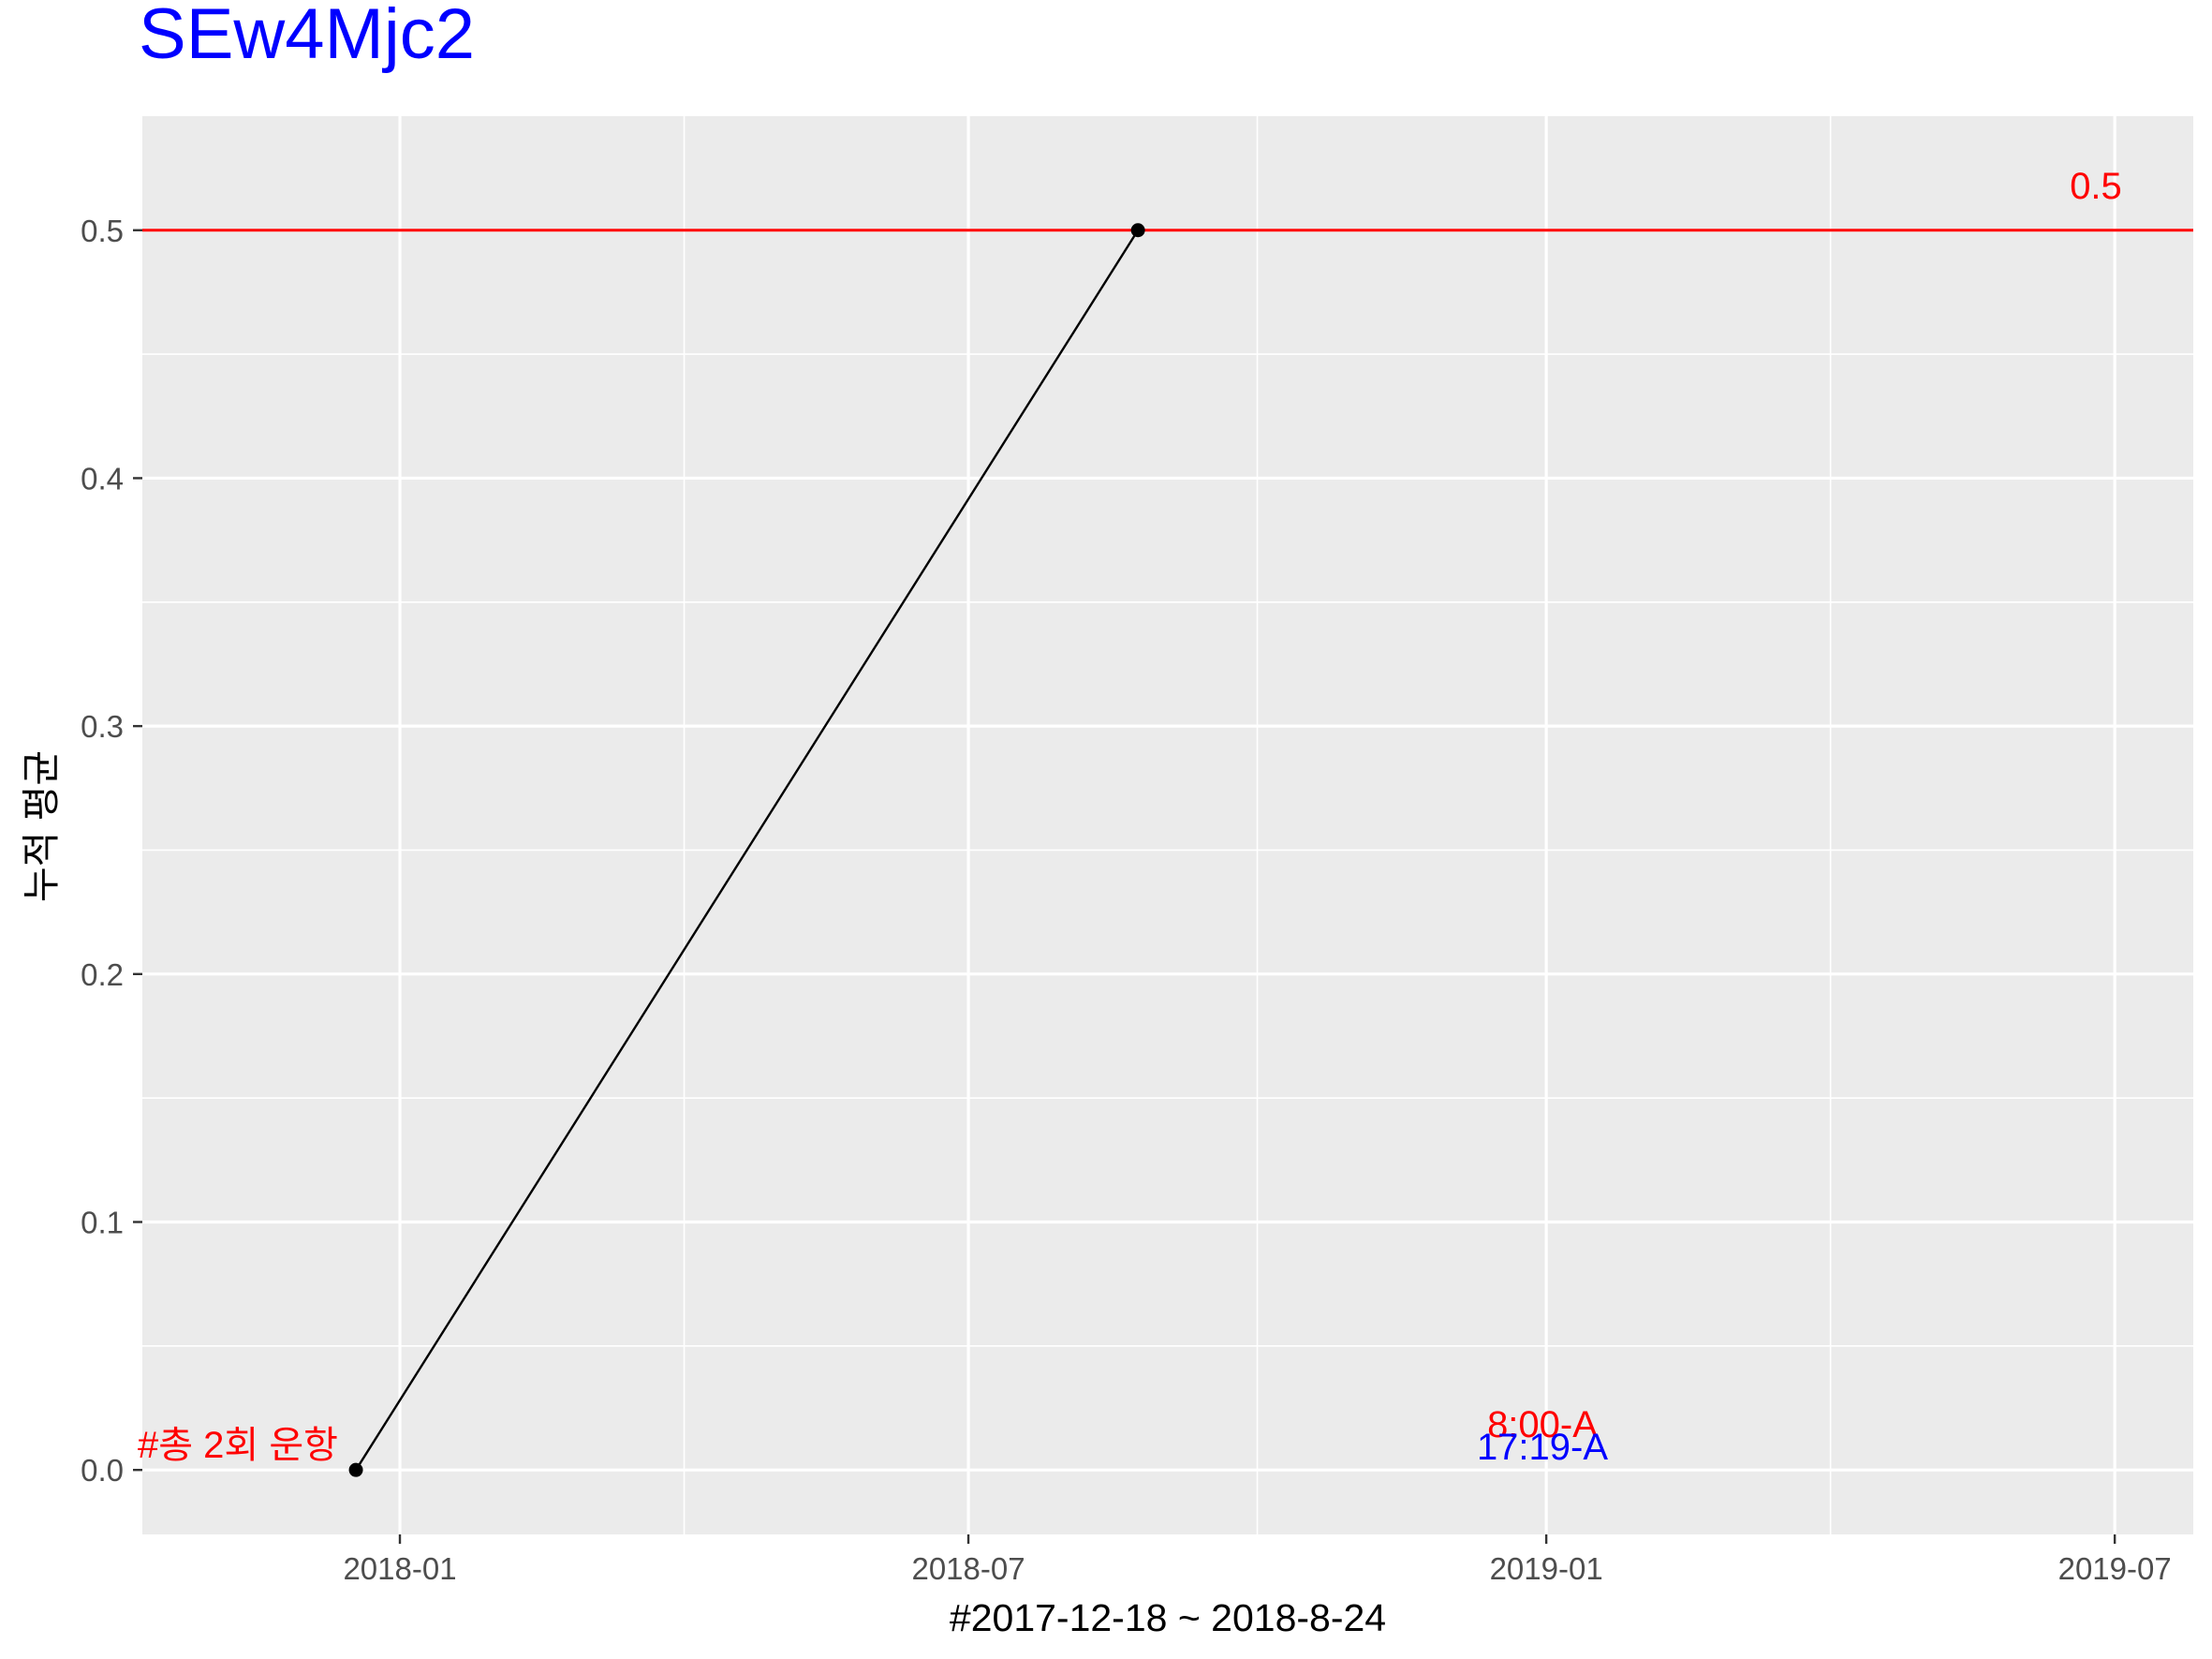 This screenshot has height=1659, width=2212. What do you see at coordinates (1168, 1617) in the screenshot?
I see `x-axis-title: #2017-12-18 ~ 2018-8-24` at bounding box center [1168, 1617].